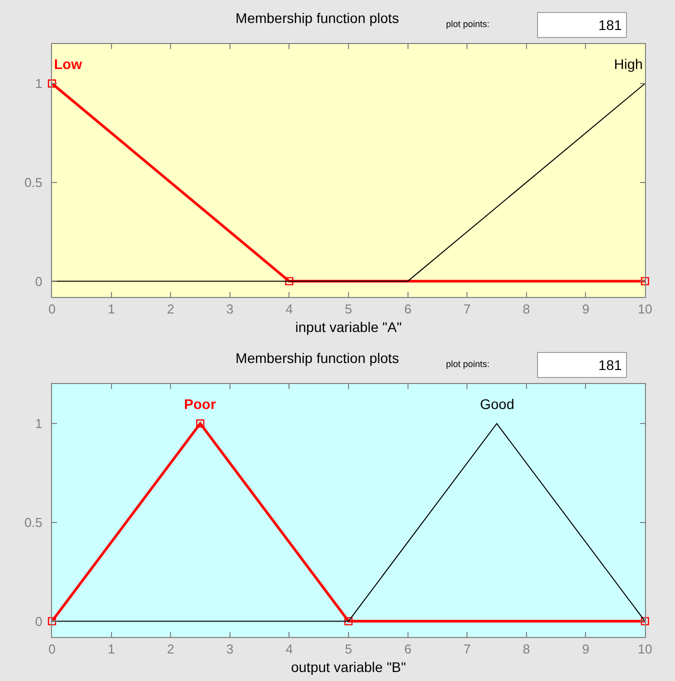 Image resolution: width=675 pixels, height=681 pixels. Describe the element at coordinates (348, 326) in the screenshot. I see `x-axis-title: input variable "A"` at that location.